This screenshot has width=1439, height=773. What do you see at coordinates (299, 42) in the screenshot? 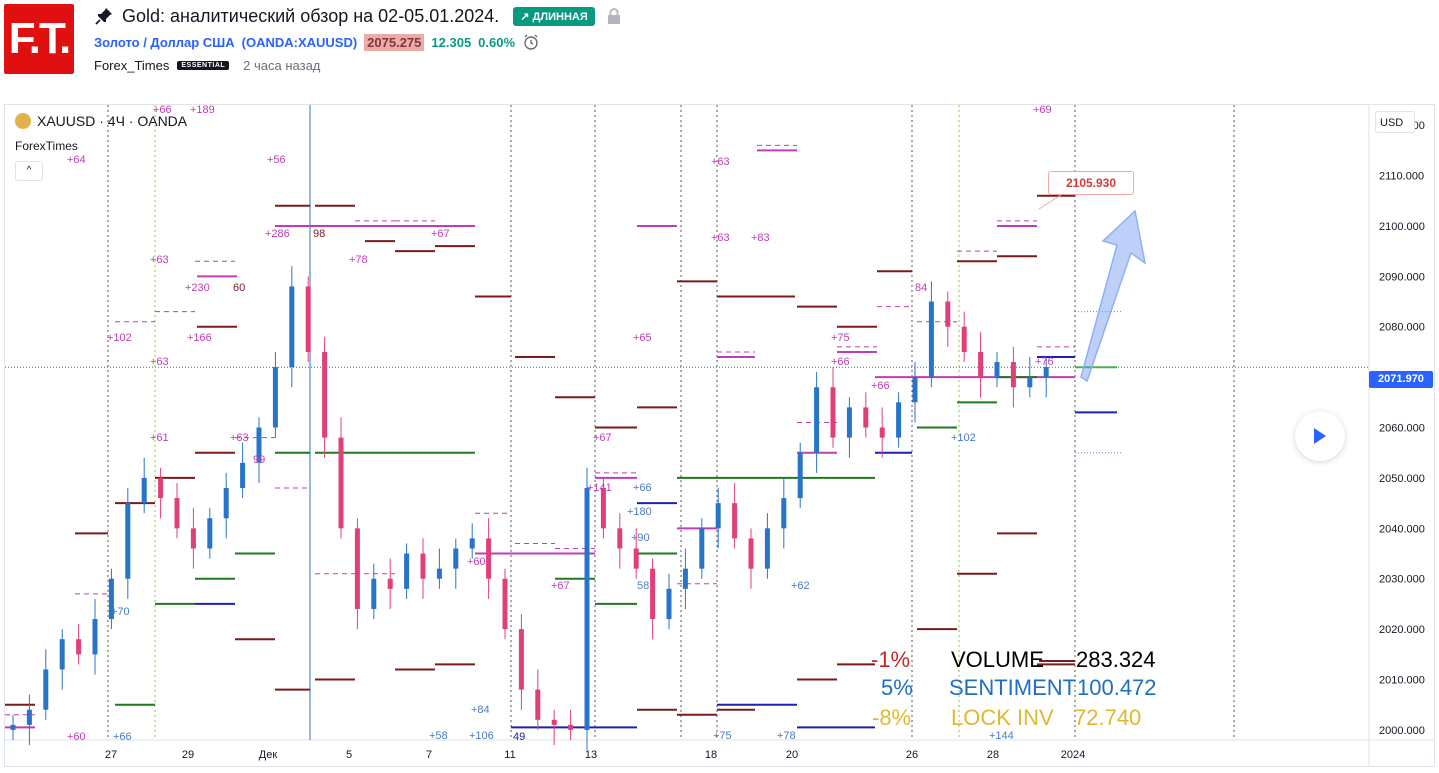
I see `symbol-code-link: (OANDA:XAUUSD)` at bounding box center [299, 42].